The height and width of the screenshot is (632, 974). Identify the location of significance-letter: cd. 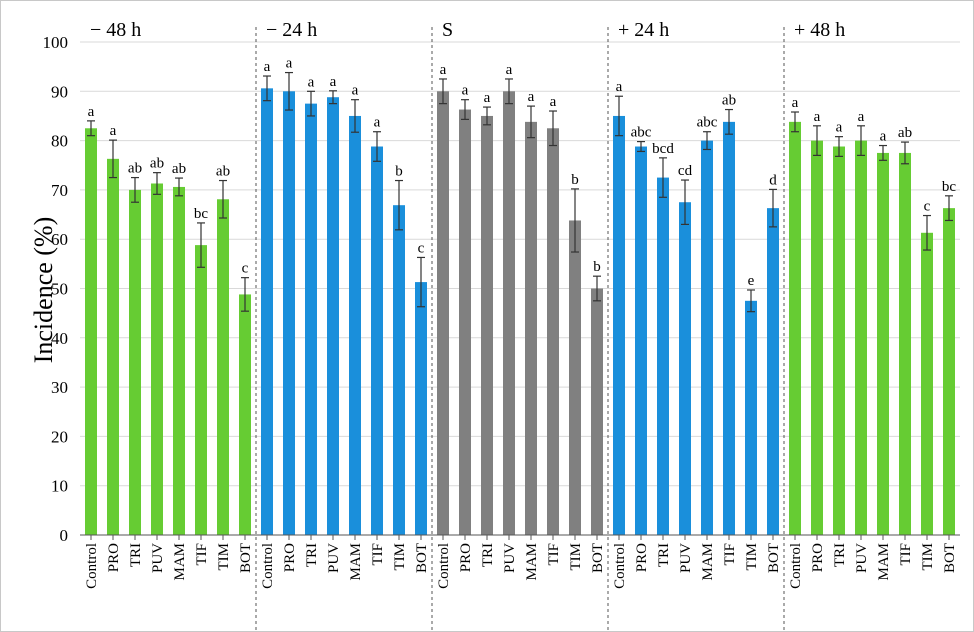
(685, 171).